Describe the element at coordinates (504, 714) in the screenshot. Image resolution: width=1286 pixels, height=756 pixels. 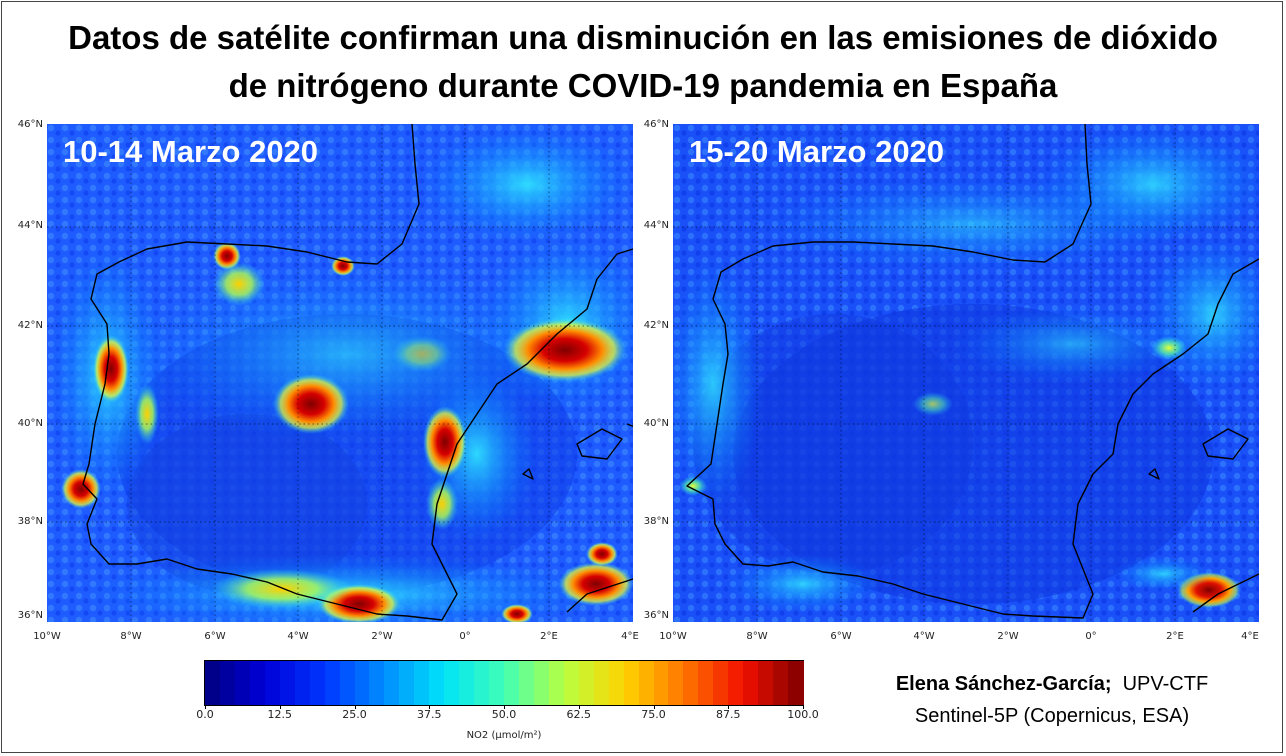
I see `colorbar-tick-label: 50.0` at that location.